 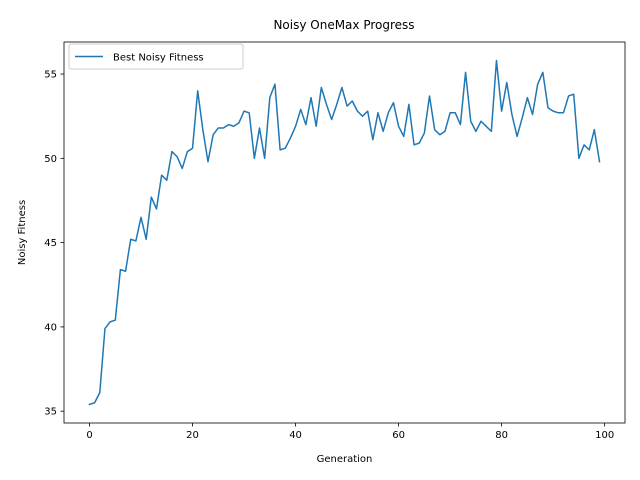 What do you see at coordinates (398, 435) in the screenshot?
I see `x-tick-label: 60` at bounding box center [398, 435].